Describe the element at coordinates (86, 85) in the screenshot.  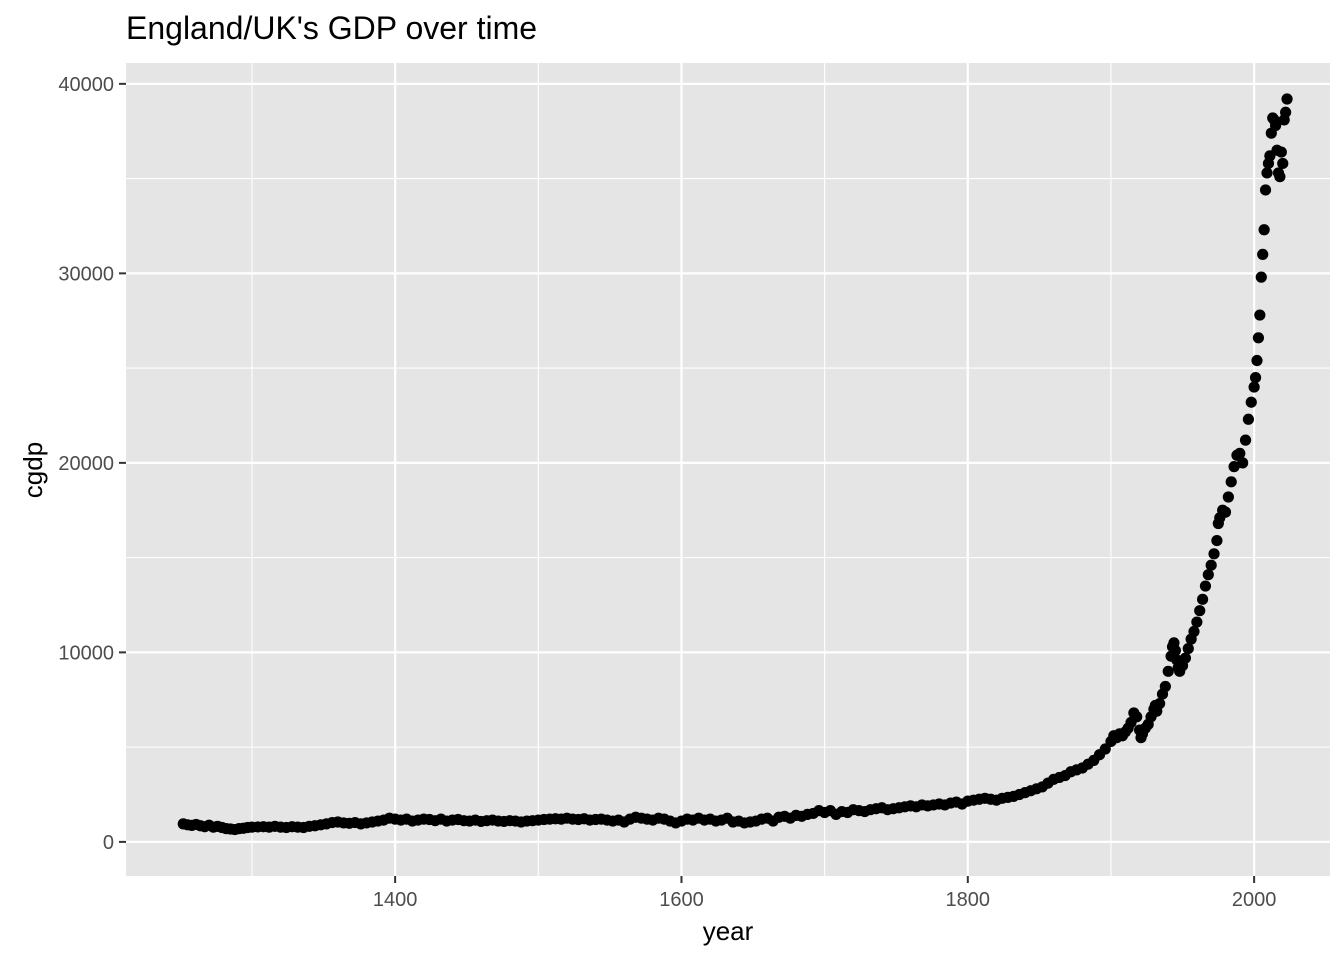
I see `y-tick-label: 40000` at that location.